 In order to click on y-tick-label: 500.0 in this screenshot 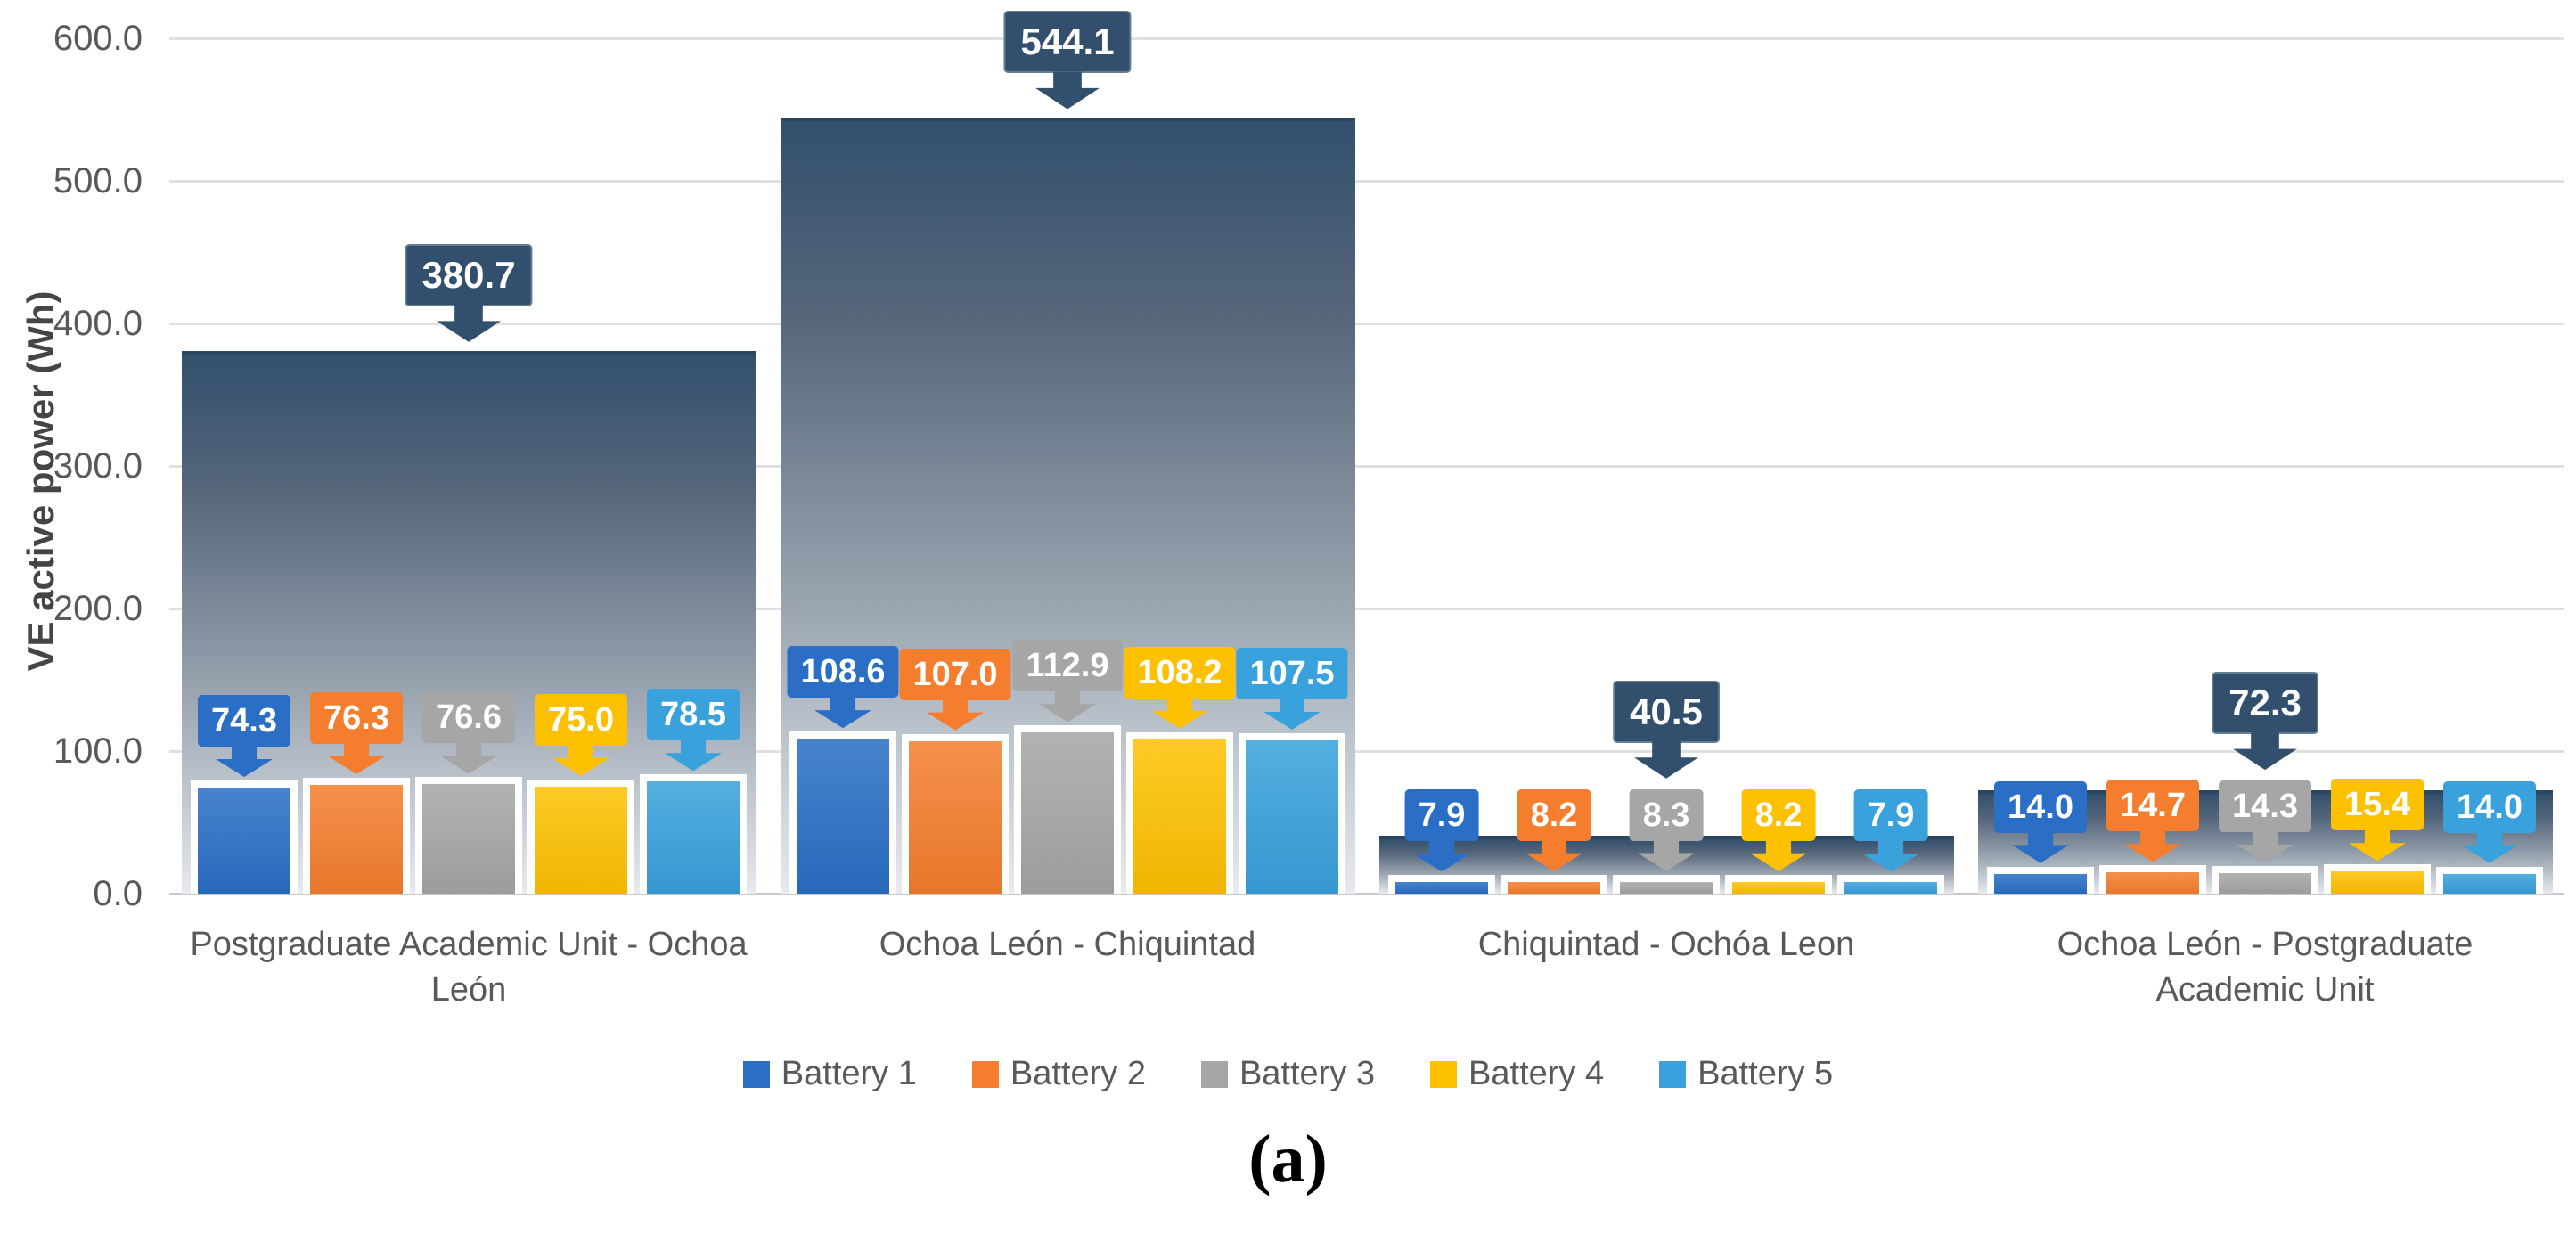, I will do `click(98, 180)`.